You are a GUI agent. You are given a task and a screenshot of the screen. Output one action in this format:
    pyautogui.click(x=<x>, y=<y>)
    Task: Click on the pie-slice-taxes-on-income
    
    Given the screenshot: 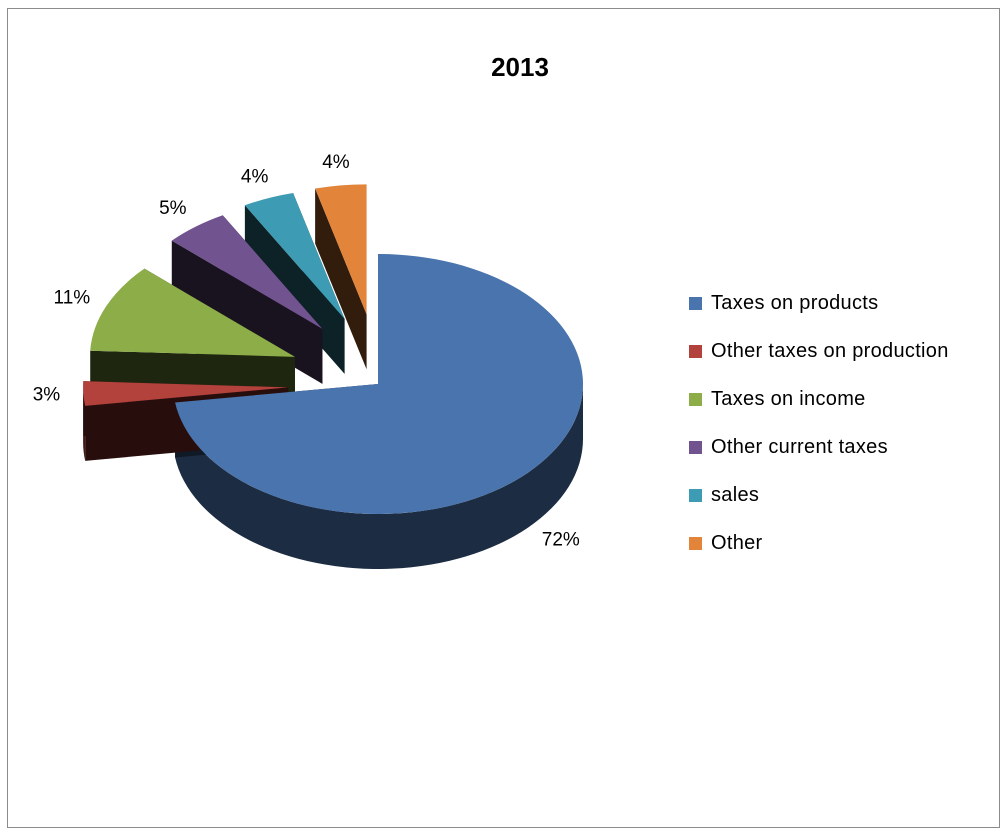 What is the action you would take?
    pyautogui.click(x=192, y=312)
    